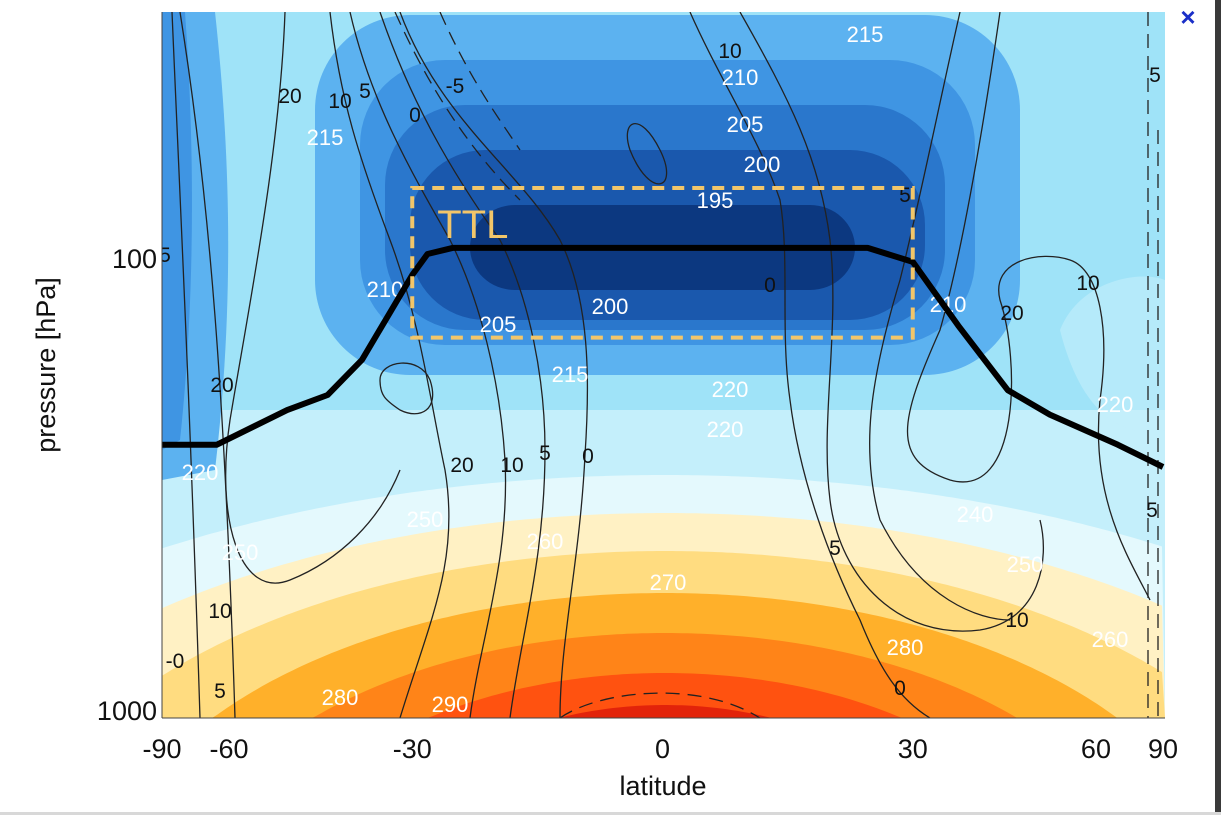 This screenshot has height=815, width=1221. I want to click on x-tick-label: -60, so click(229, 749).